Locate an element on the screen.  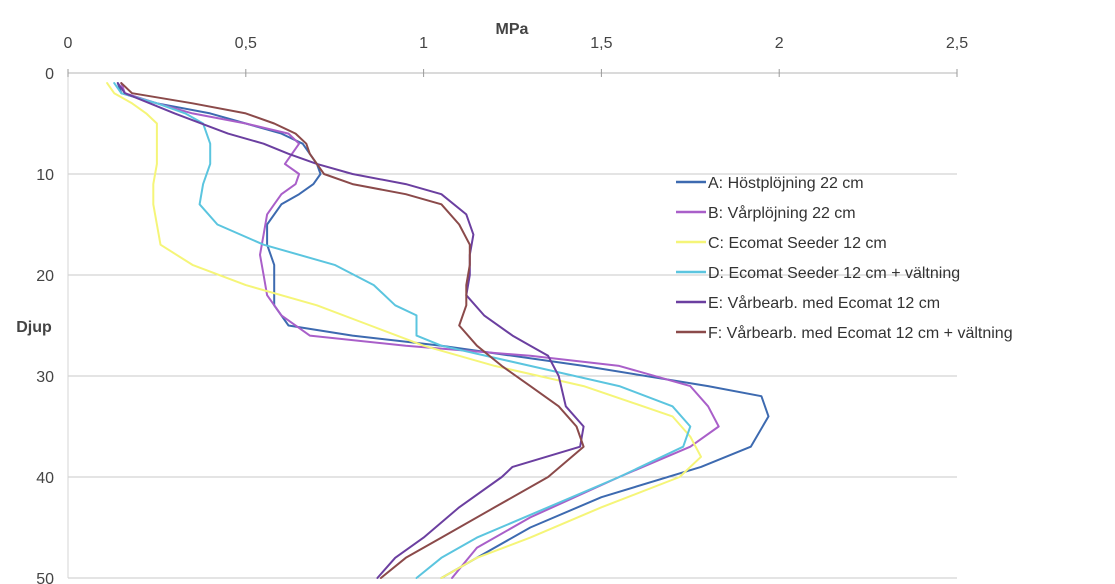
y-tick-label-50: 50 is located at coordinates (45, 577).